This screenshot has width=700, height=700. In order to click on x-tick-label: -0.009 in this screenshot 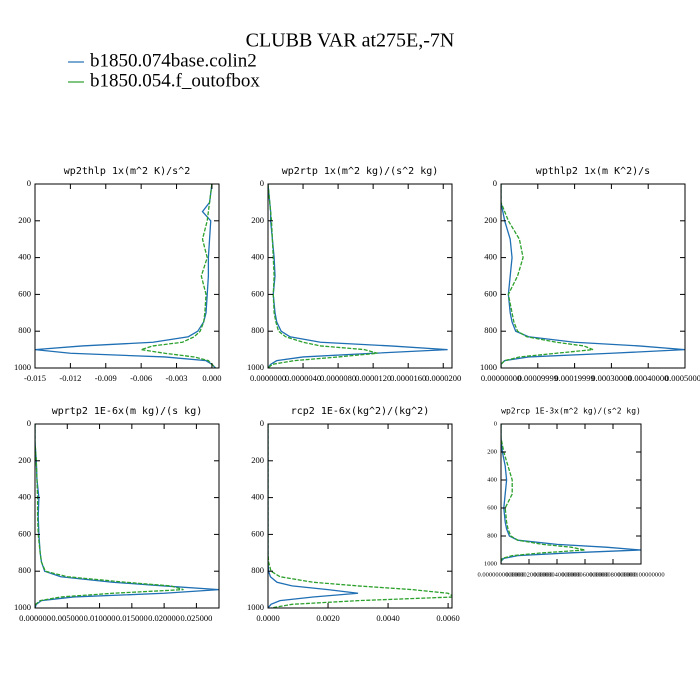, I will do `click(106, 378)`.